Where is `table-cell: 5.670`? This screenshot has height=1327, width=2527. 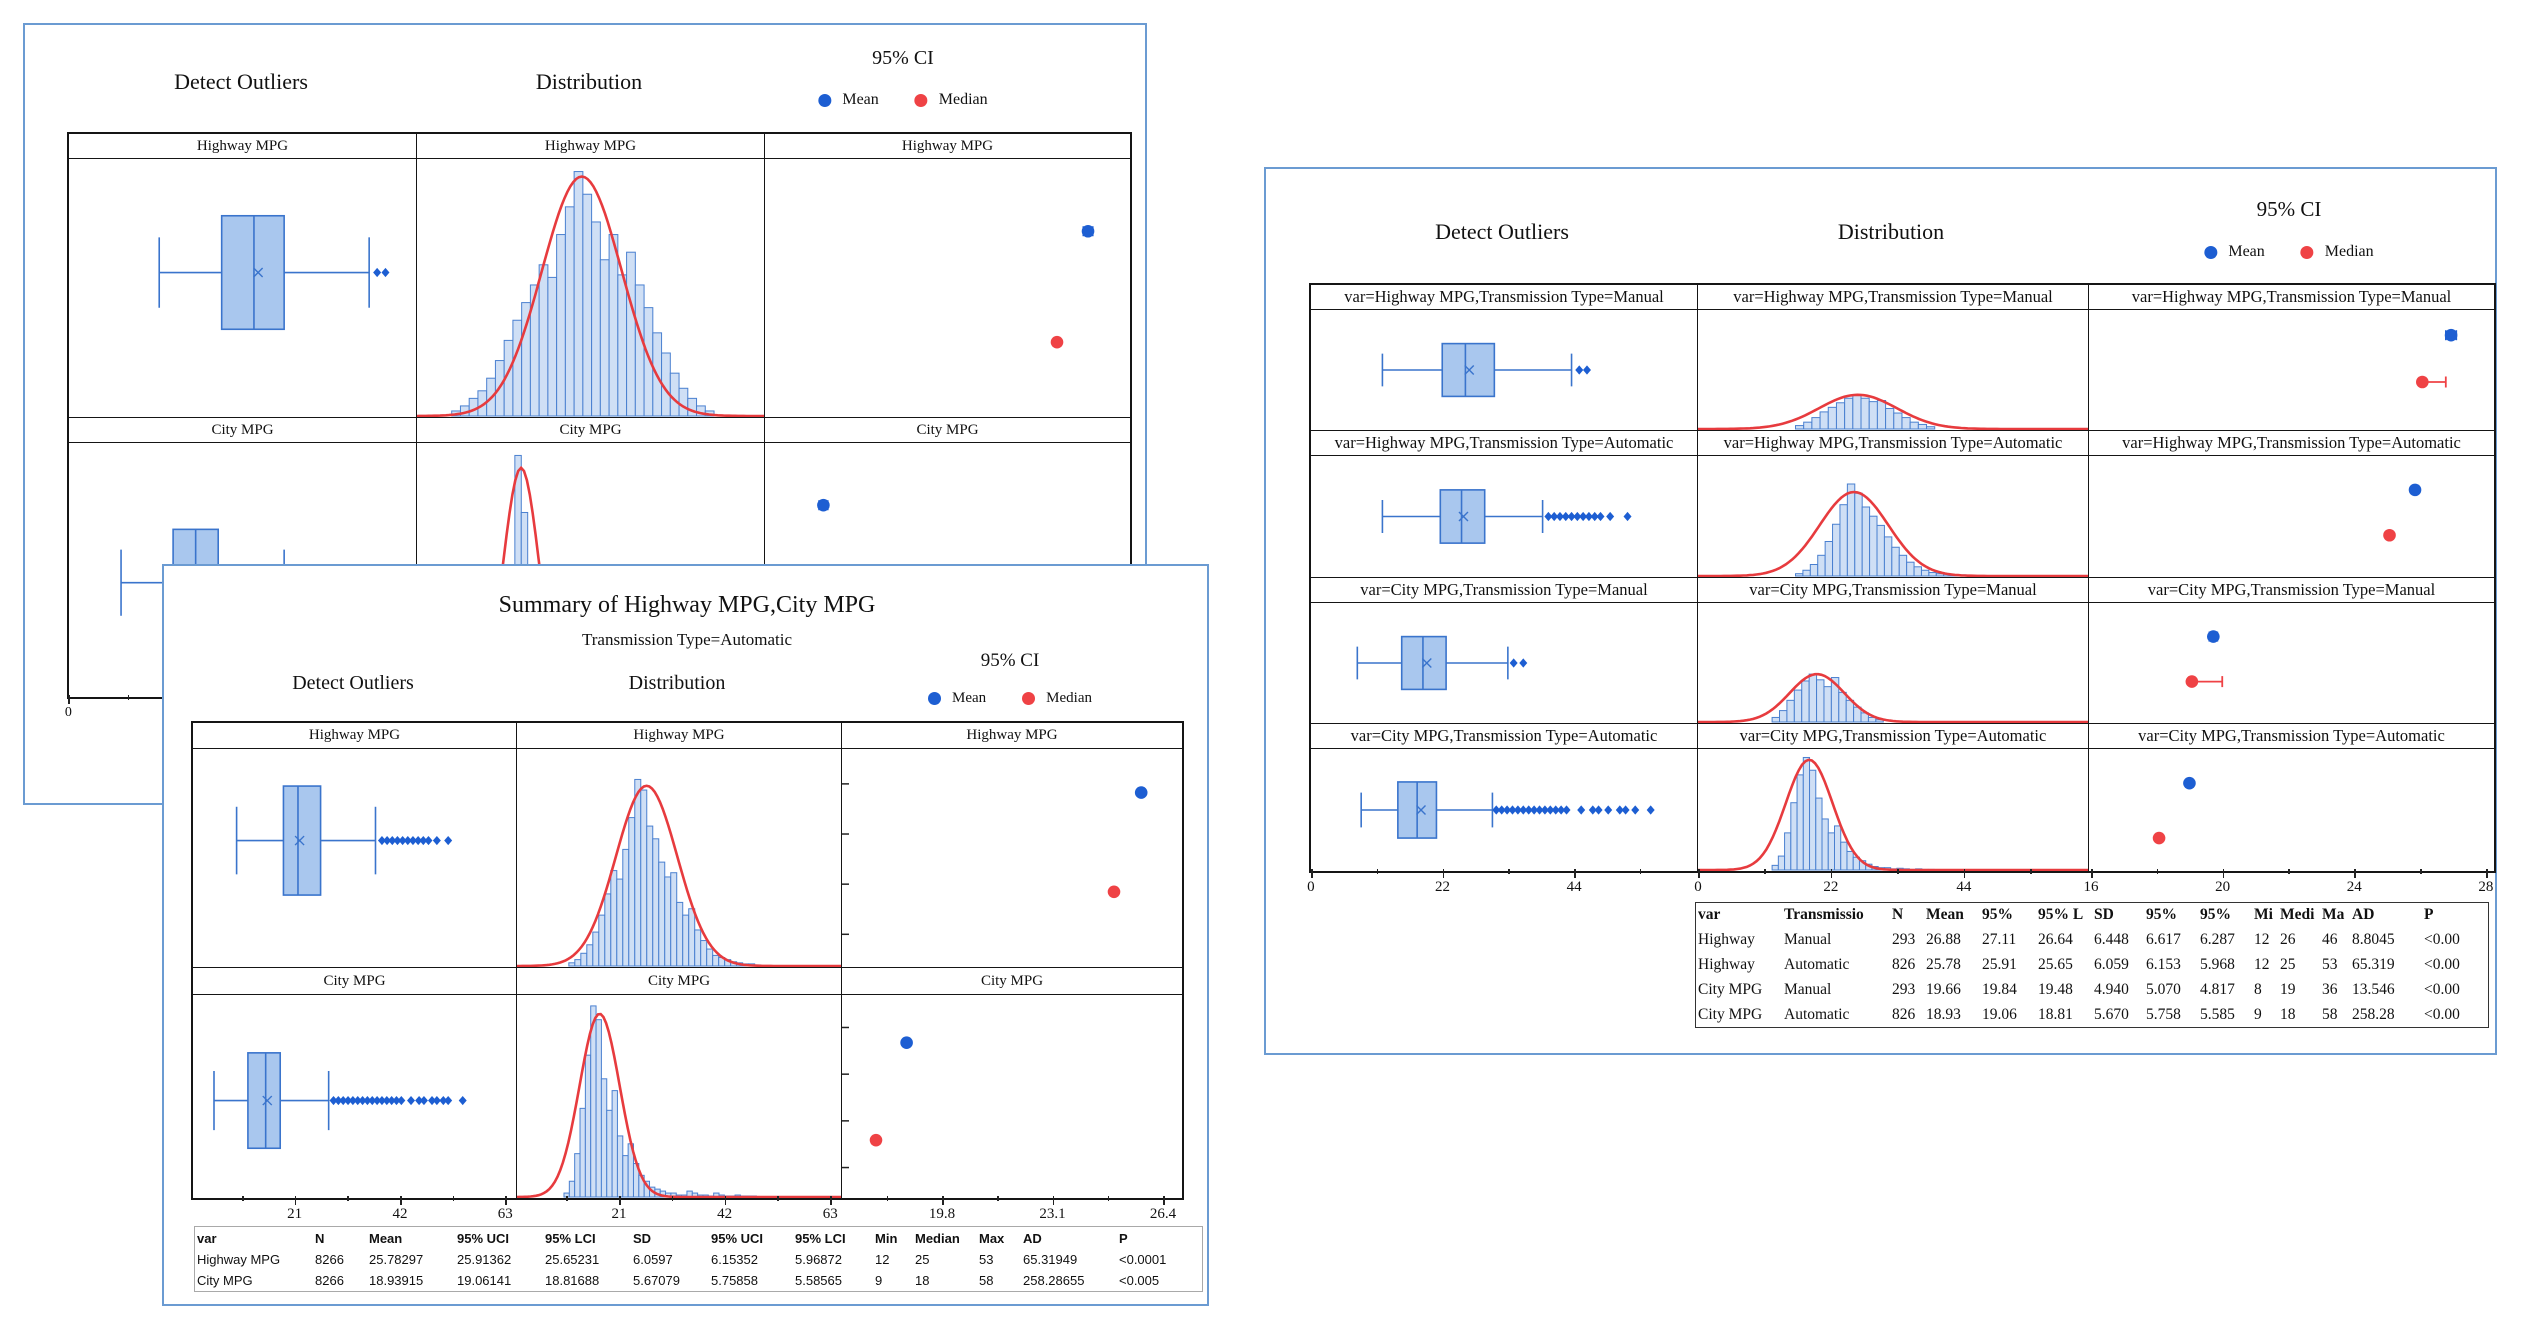
table-cell: 5.670 is located at coordinates (2111, 1014).